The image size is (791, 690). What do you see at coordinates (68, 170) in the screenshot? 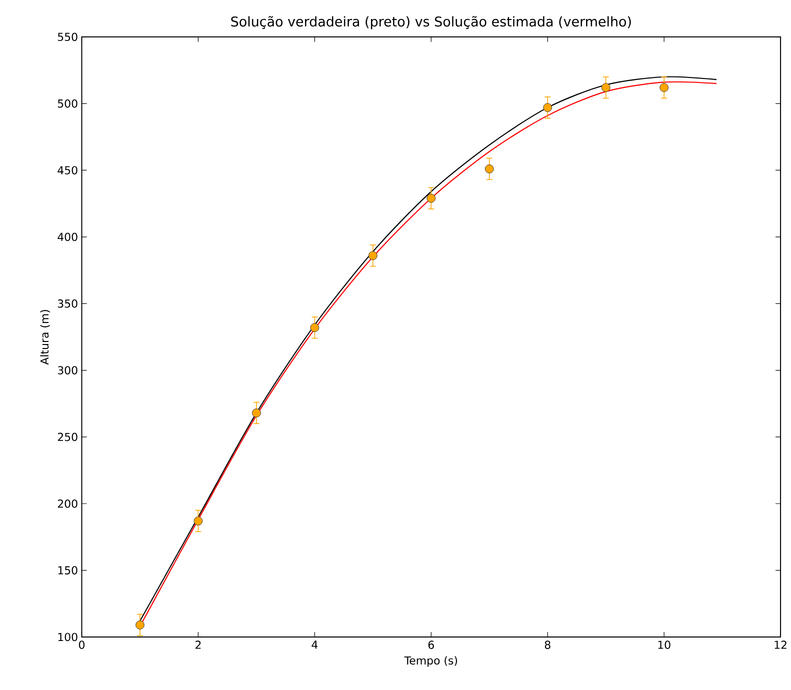
I see `y-tick-label: 450` at bounding box center [68, 170].